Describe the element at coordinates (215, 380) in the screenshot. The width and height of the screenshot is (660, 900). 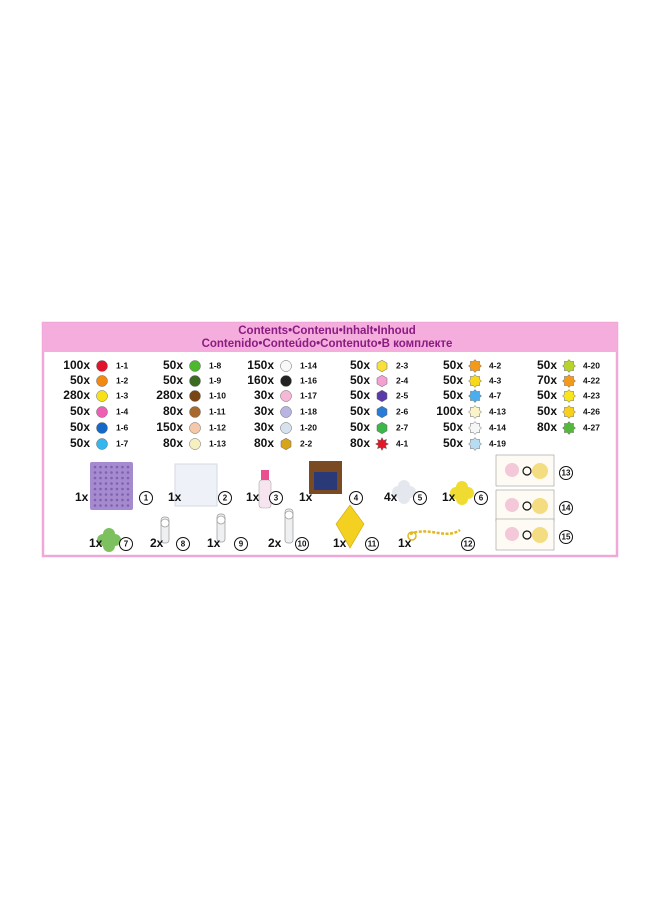
I see `bead-code: 1-9` at that location.